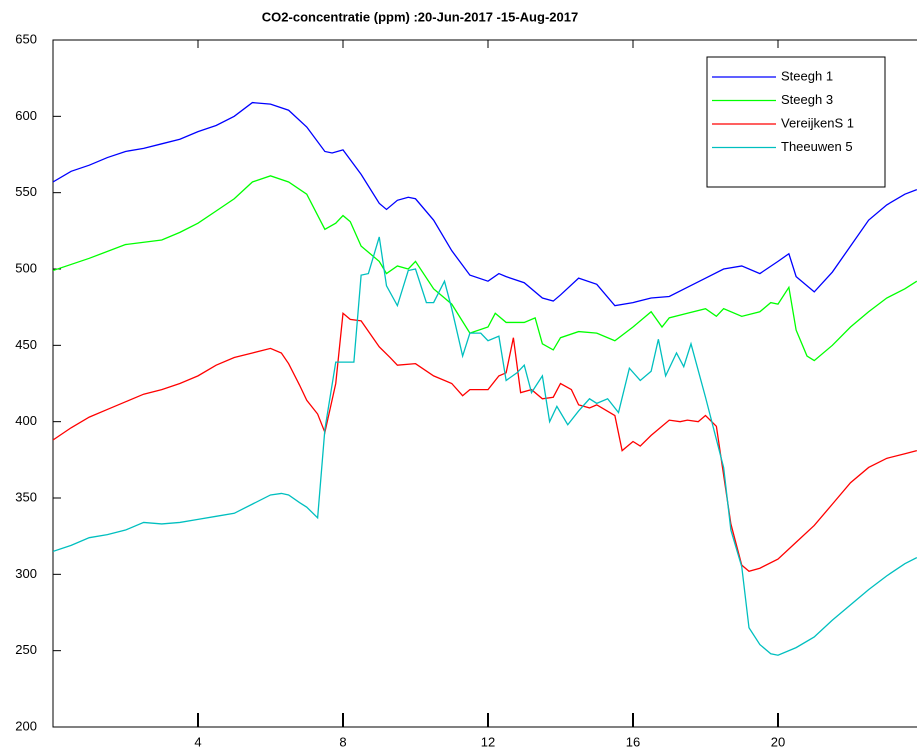 The width and height of the screenshot is (917, 753). Describe the element at coordinates (26, 344) in the screenshot. I see `y-tick-label: 450` at that location.